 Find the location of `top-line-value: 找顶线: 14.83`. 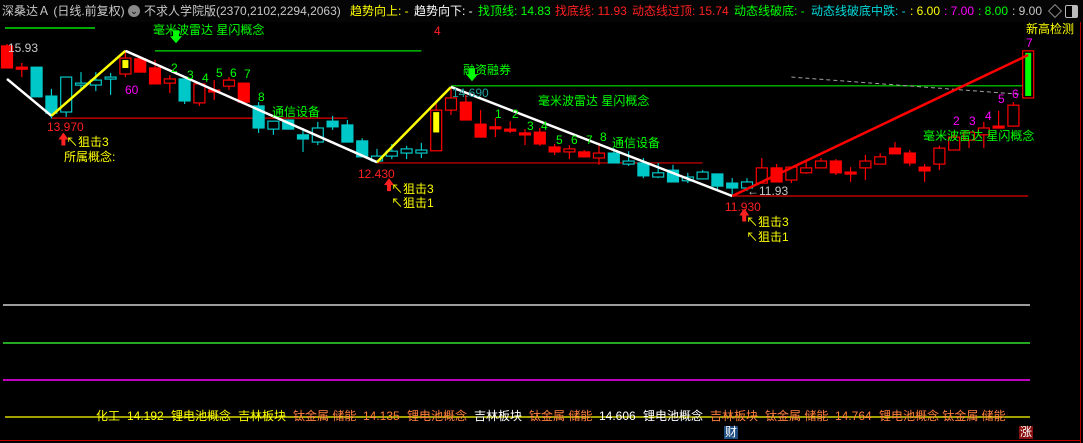

top-line-value: 找顶线: 14.83 is located at coordinates (514, 11).